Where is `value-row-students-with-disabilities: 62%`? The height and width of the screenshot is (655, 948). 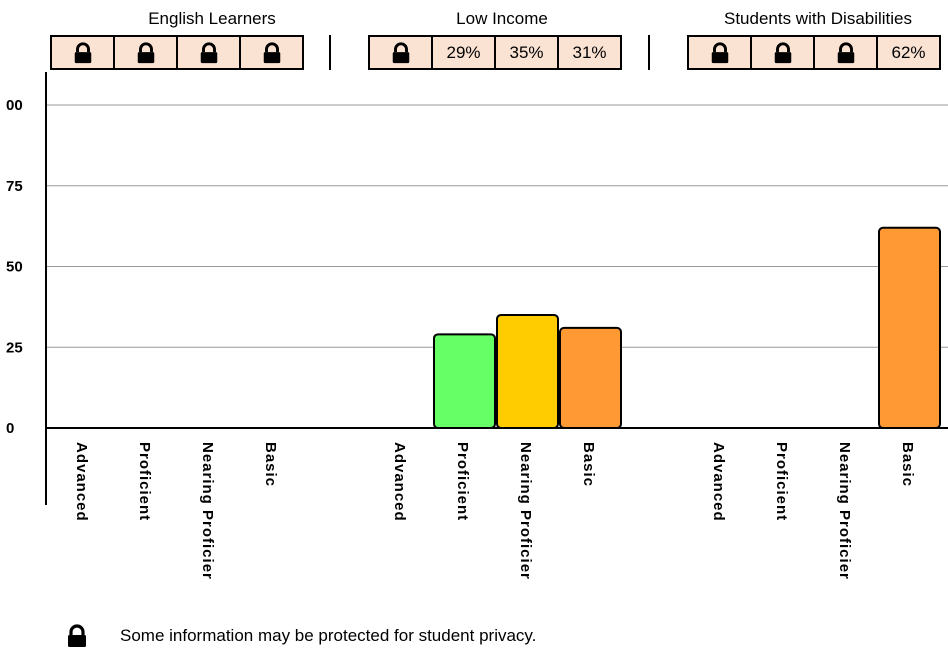
value-row-students-with-disabilities: 62% is located at coordinates (814, 52).